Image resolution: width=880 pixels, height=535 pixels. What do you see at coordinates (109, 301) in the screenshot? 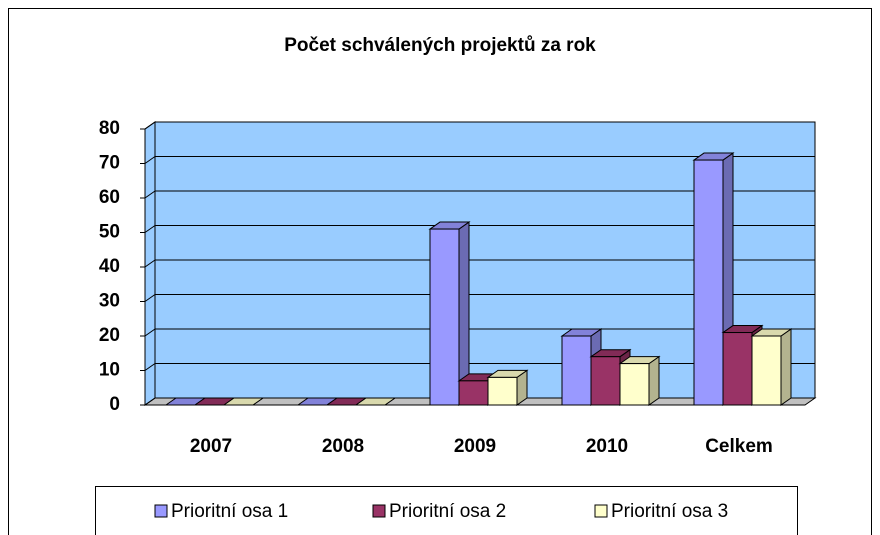
I see `y-tick-label: 30` at bounding box center [109, 301].